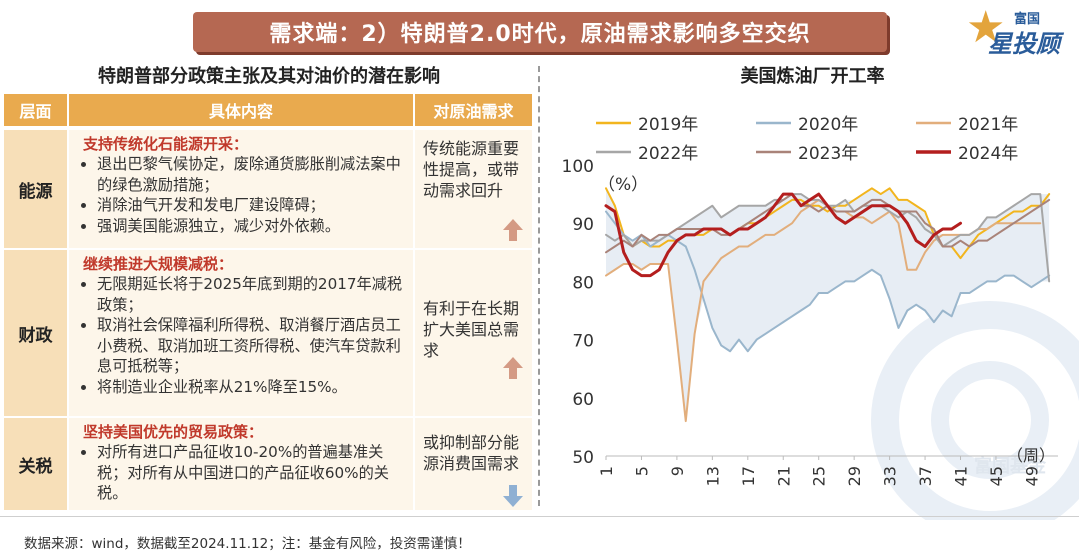  Describe the element at coordinates (583, 458) in the screenshot. I see `y-tick-label: 50` at that location.